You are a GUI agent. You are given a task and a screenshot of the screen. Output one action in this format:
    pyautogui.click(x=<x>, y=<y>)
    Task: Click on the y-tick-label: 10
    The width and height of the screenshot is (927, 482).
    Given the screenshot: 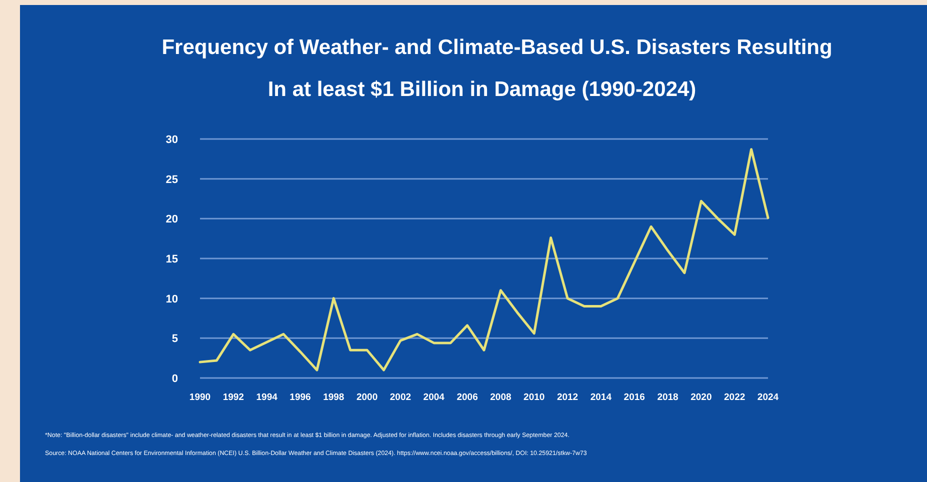 What is the action you would take?
    pyautogui.click(x=172, y=299)
    